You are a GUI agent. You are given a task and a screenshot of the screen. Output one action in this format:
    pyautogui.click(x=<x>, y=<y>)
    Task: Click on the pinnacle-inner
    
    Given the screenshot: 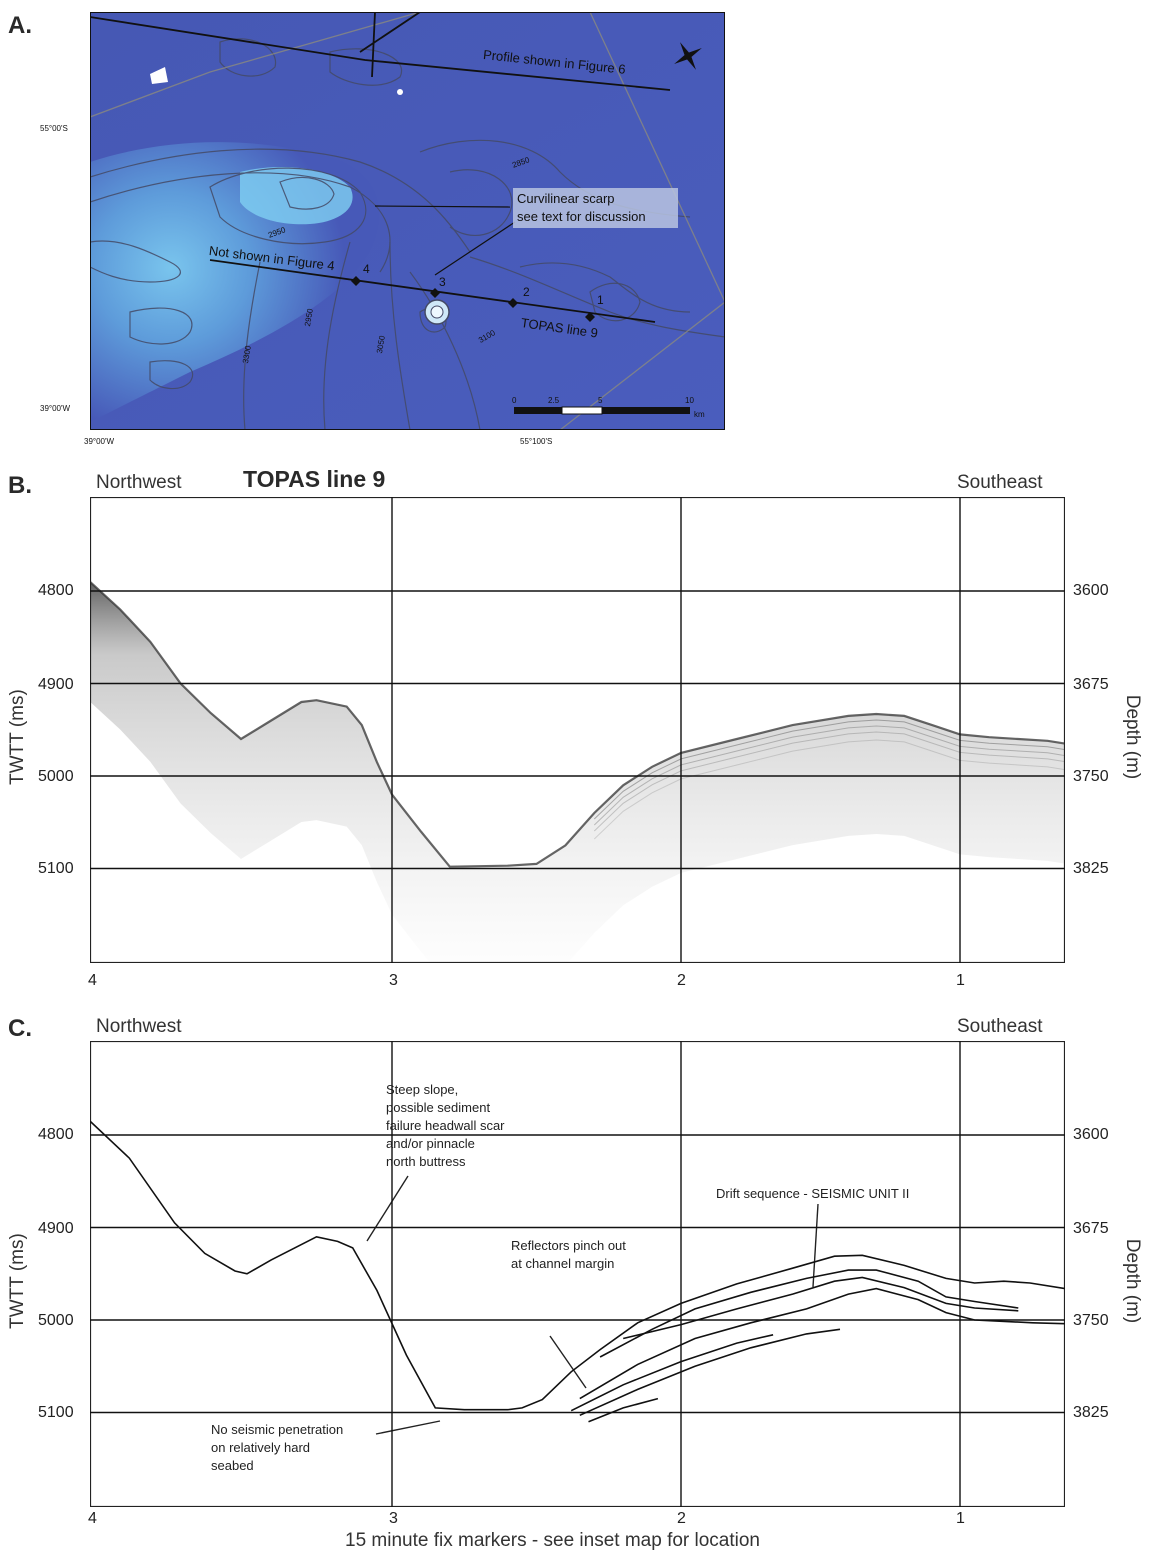 What is the action you would take?
    pyautogui.click(x=437, y=312)
    